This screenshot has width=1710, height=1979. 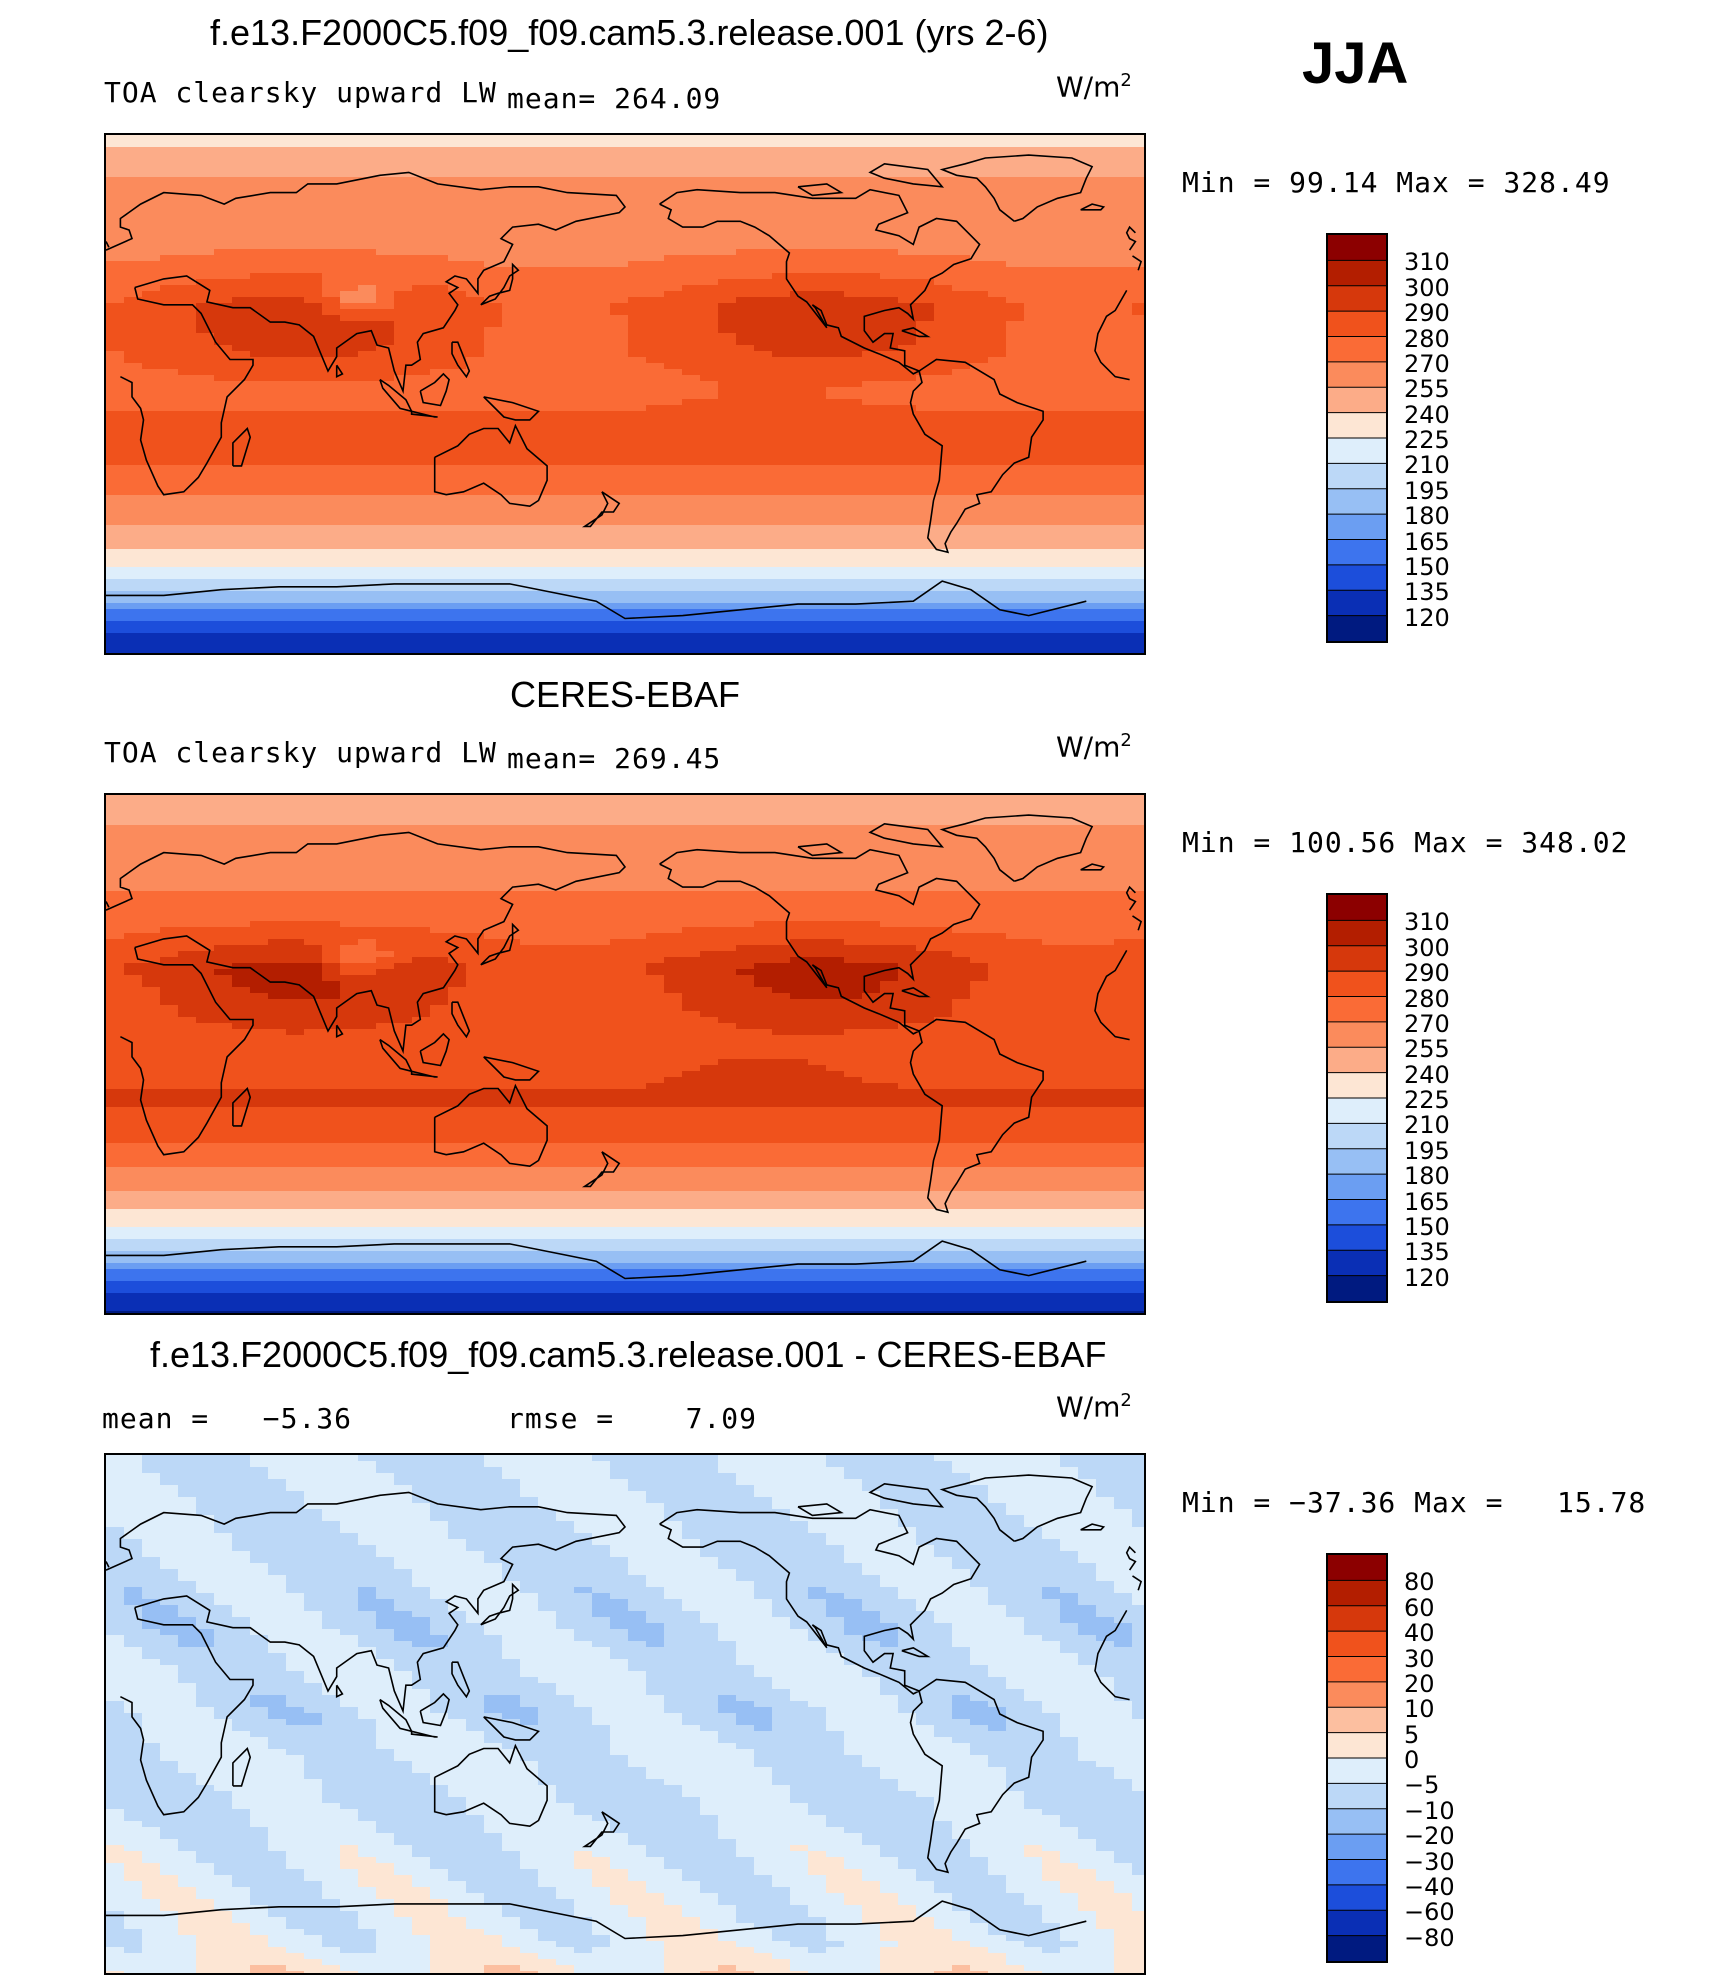 I want to click on panel-1-variable-label: TOA clearsky upward LW, so click(x=300, y=92).